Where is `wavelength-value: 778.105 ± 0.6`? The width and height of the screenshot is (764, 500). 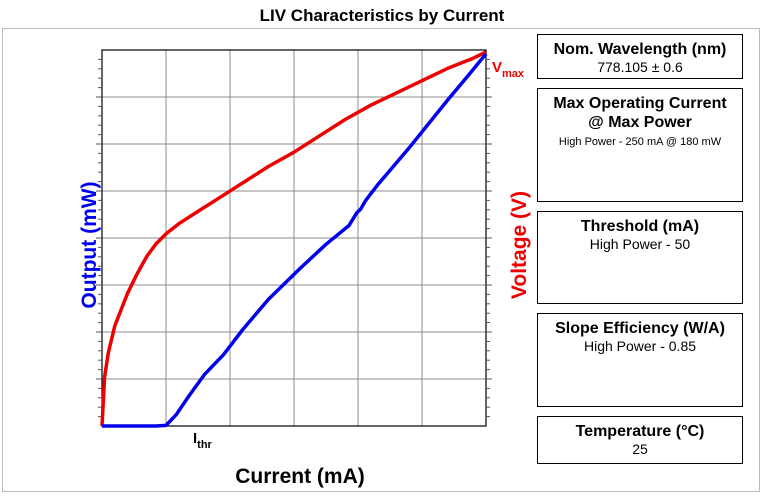
wavelength-value: 778.105 ± 0.6 is located at coordinates (640, 67).